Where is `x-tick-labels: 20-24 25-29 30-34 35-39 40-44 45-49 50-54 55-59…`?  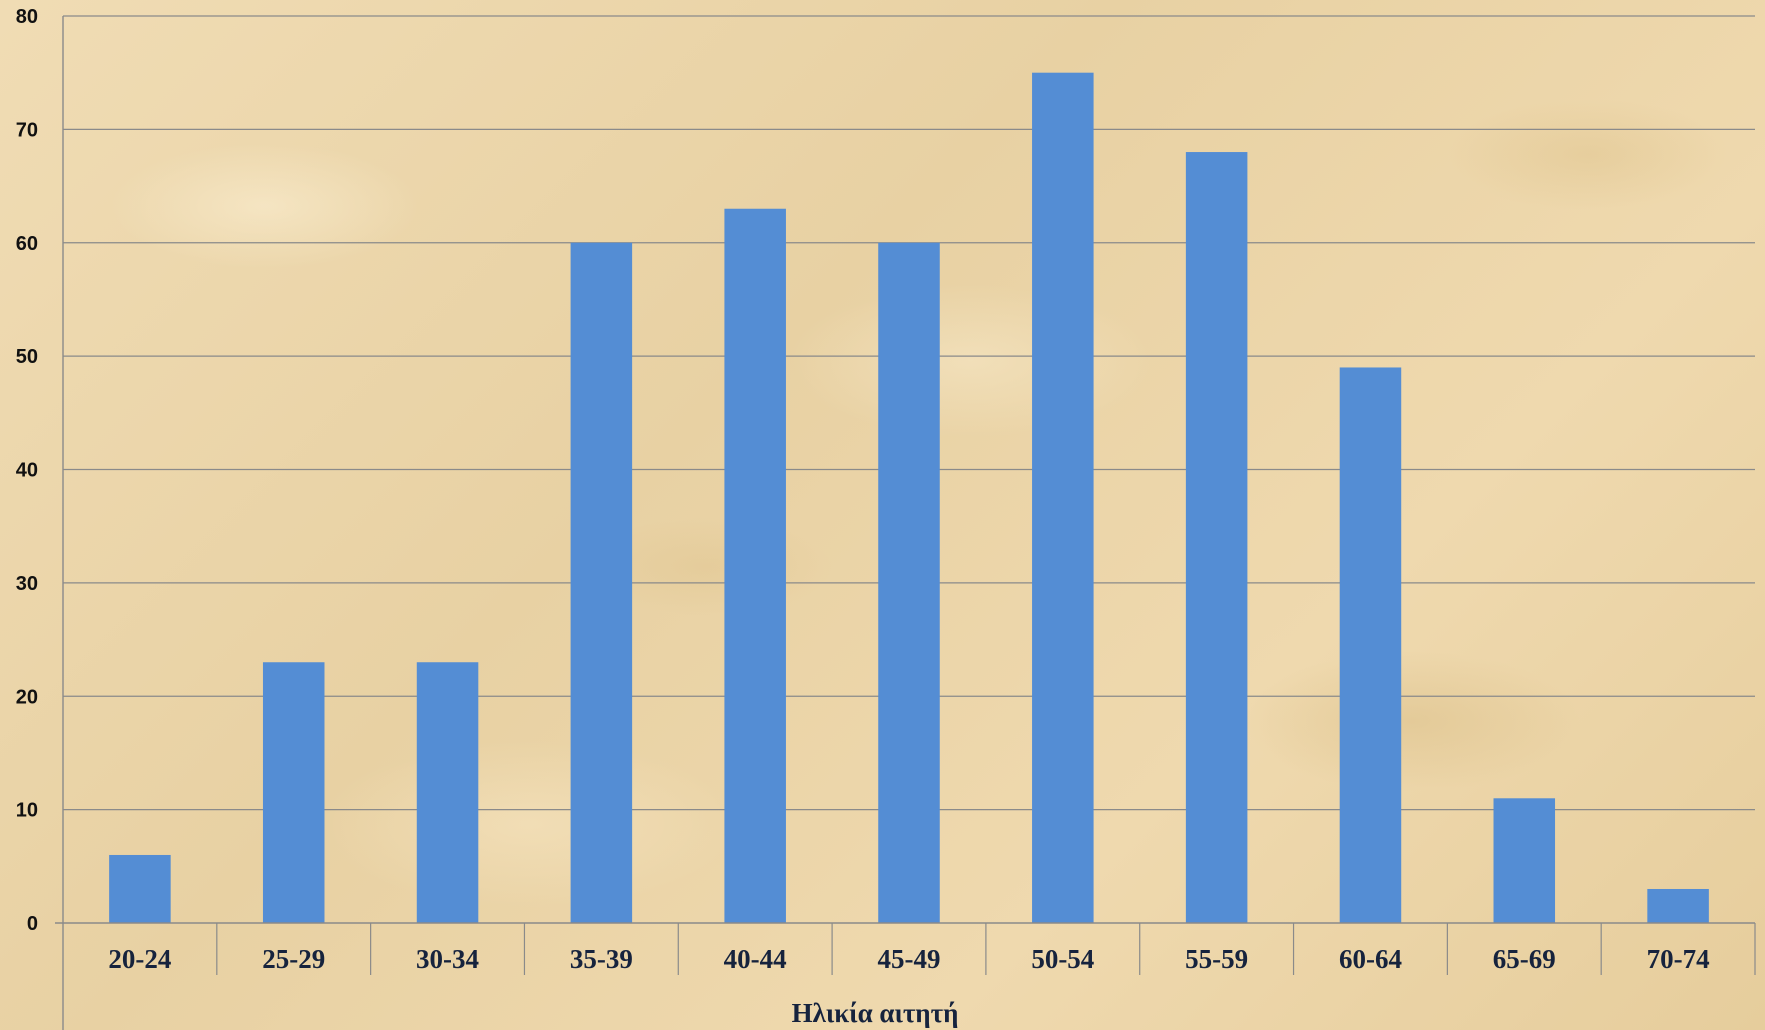
x-tick-labels: 20-24 25-29 30-34 35-39 40-44 45-49 50-54 55-59… is located at coordinates (908, 959).